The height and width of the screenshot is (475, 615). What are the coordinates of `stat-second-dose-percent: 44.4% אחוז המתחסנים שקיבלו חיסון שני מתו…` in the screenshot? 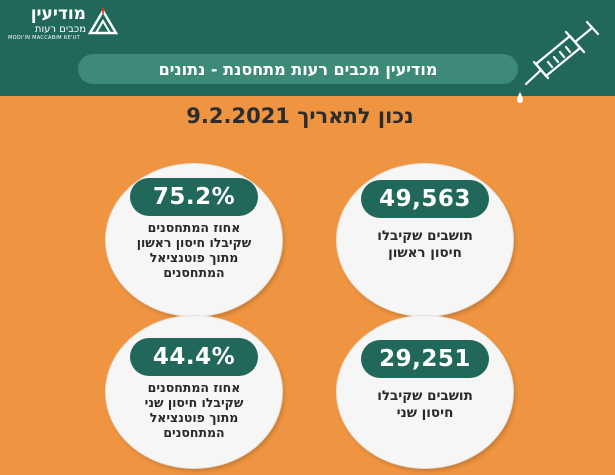 It's located at (194, 392).